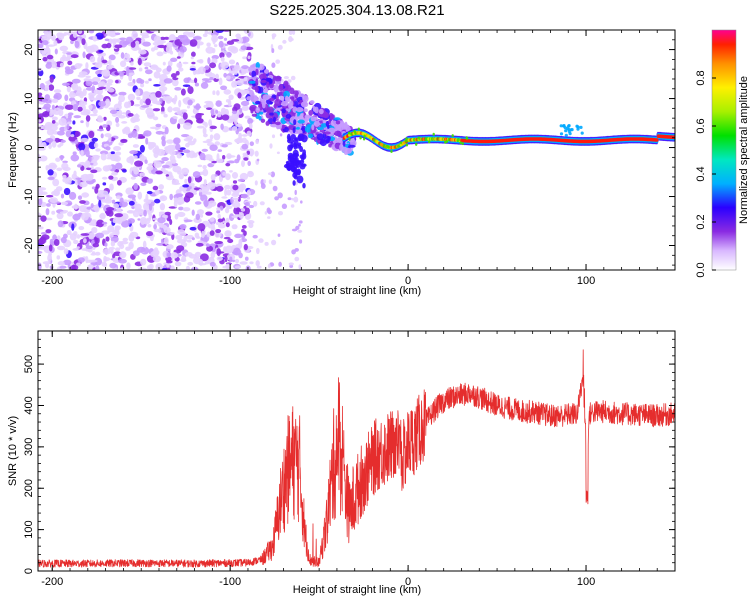  Describe the element at coordinates (29, 49) in the screenshot. I see `spectrogram-y-tick-label: 20` at that location.